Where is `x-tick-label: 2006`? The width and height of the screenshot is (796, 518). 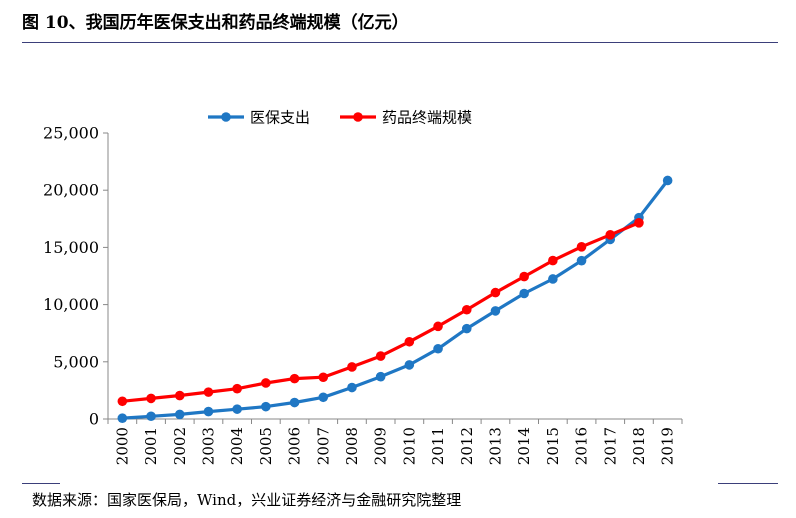
x-tick-label: 2006 is located at coordinates (295, 446).